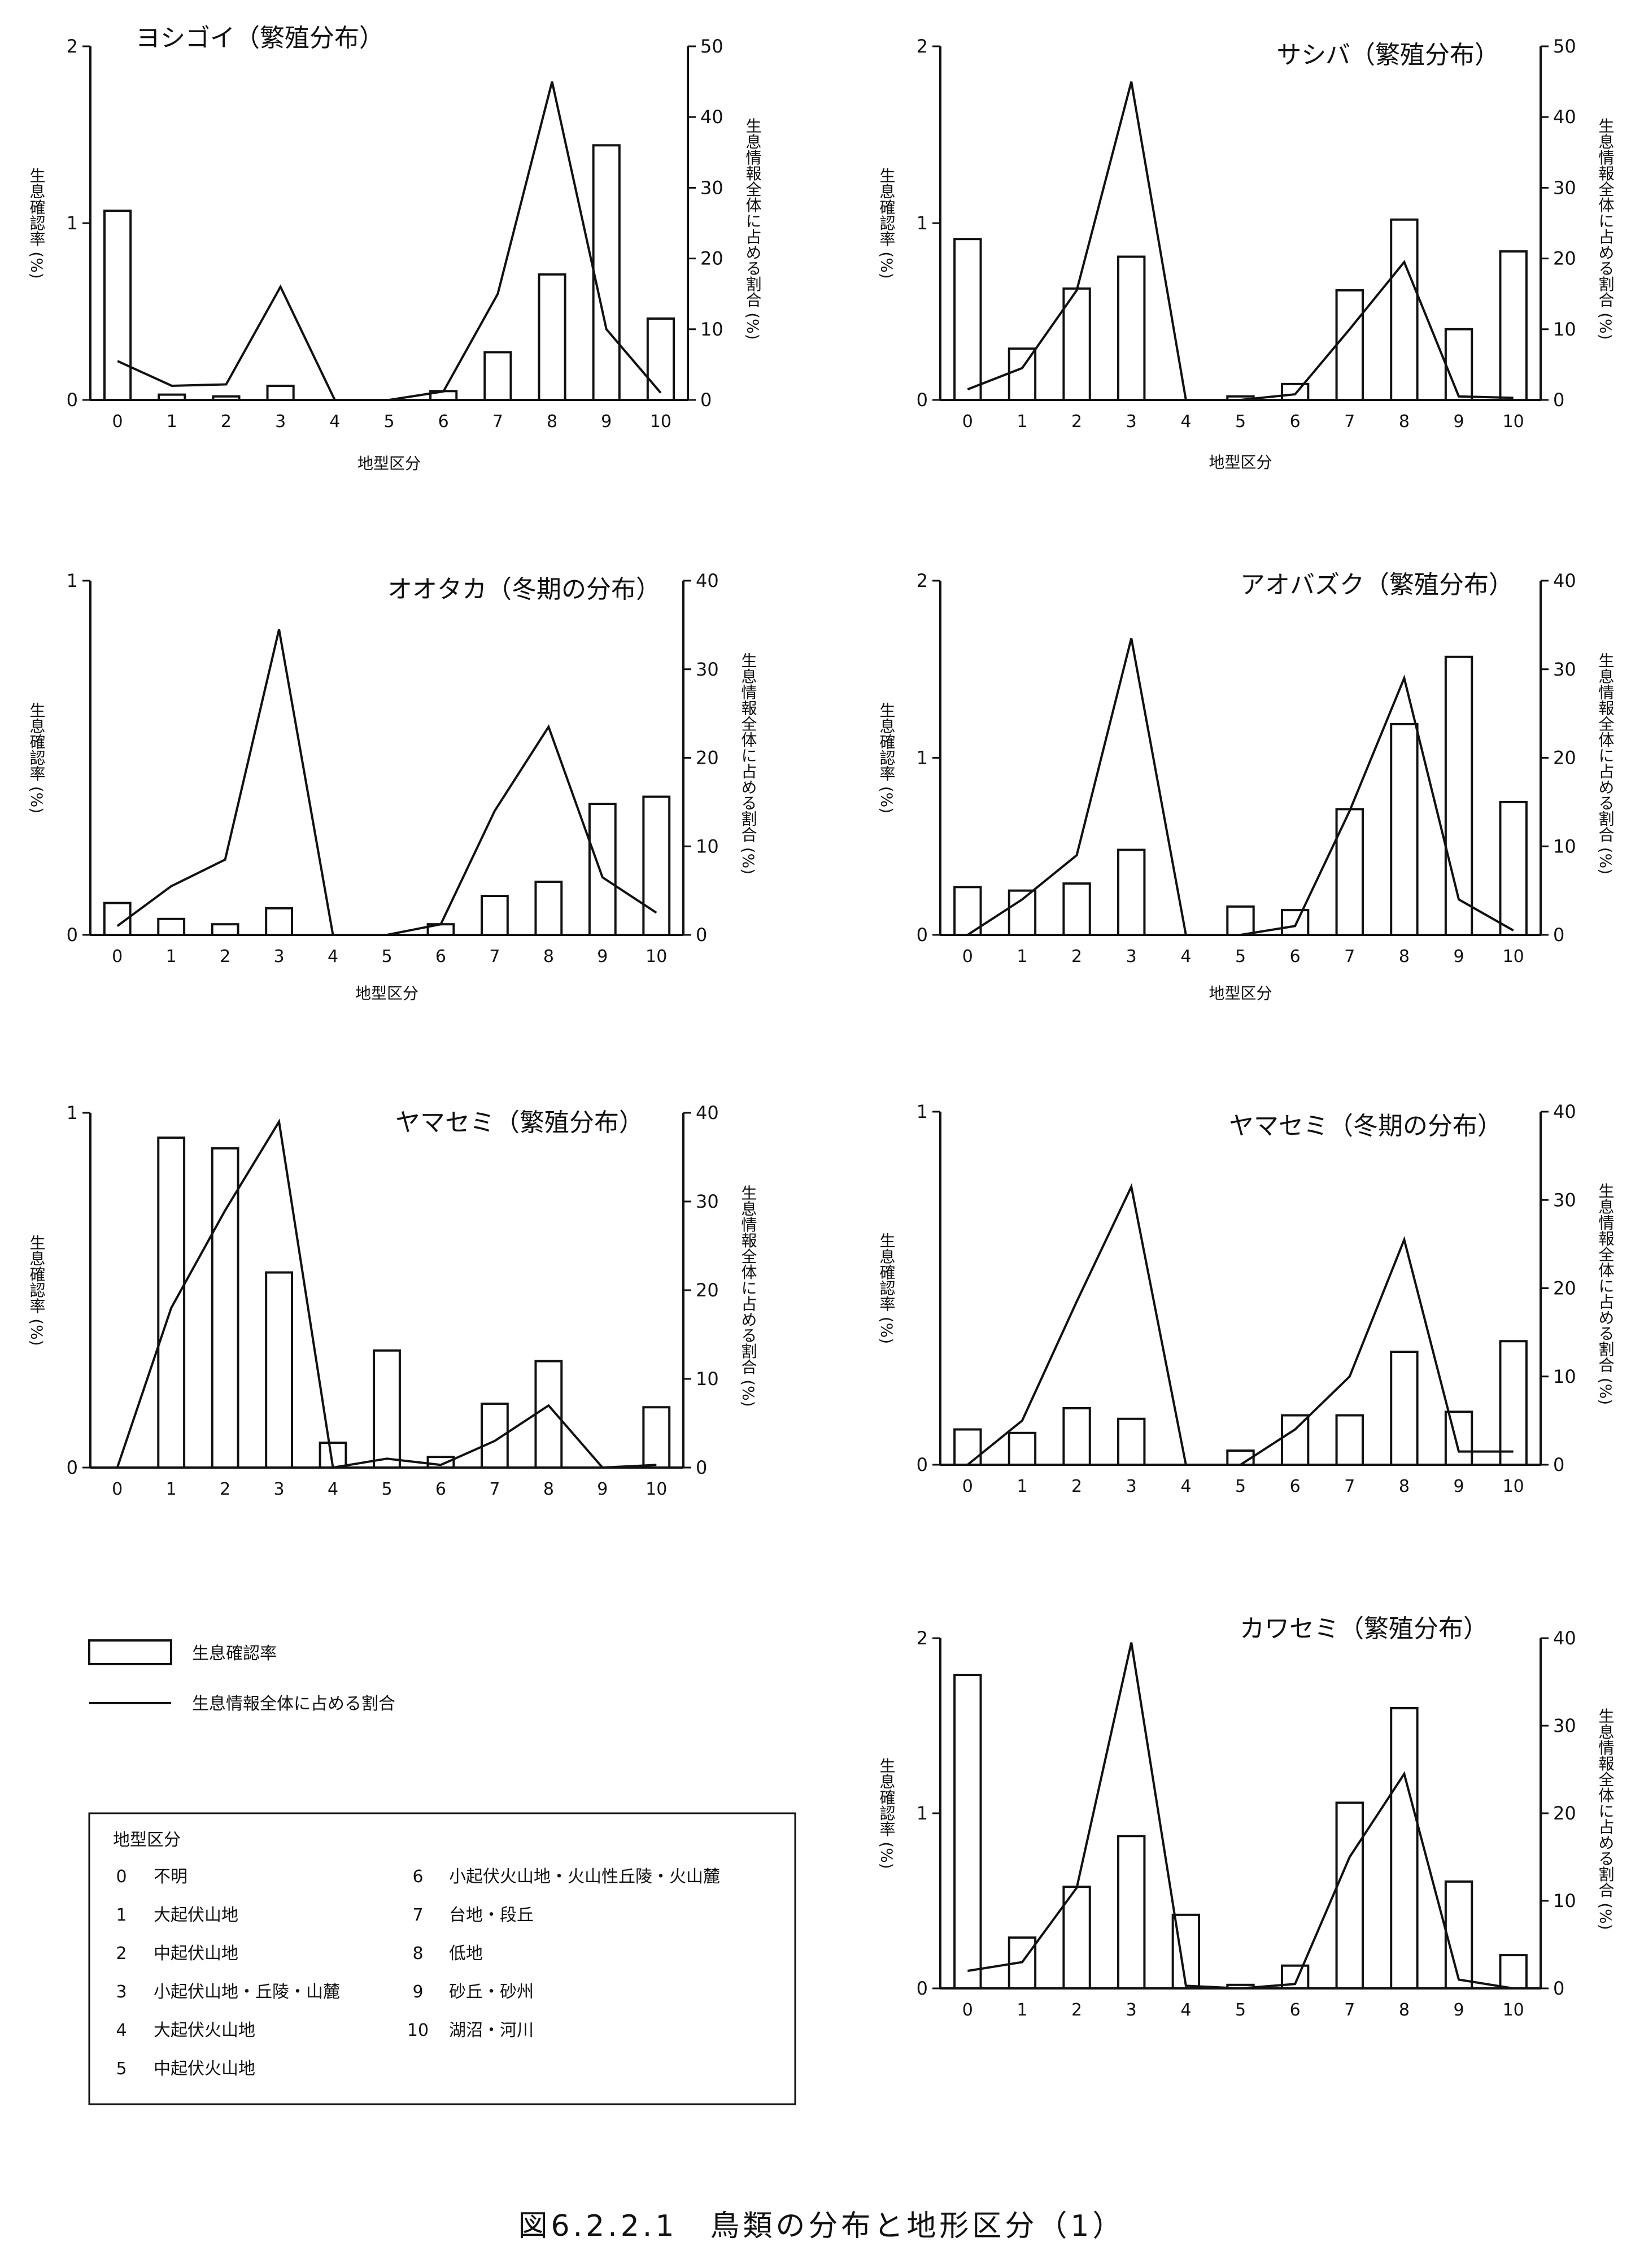 The image size is (1644, 2268). I want to click on chart-title: ヨシゴイ（繁殖分布）, so click(260, 38).